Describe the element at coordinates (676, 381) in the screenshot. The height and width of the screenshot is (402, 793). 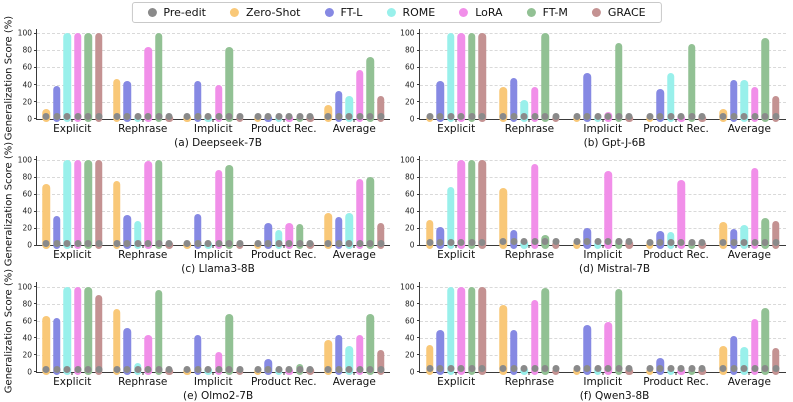
I see `x-tick-label: Product Rec.` at that location.